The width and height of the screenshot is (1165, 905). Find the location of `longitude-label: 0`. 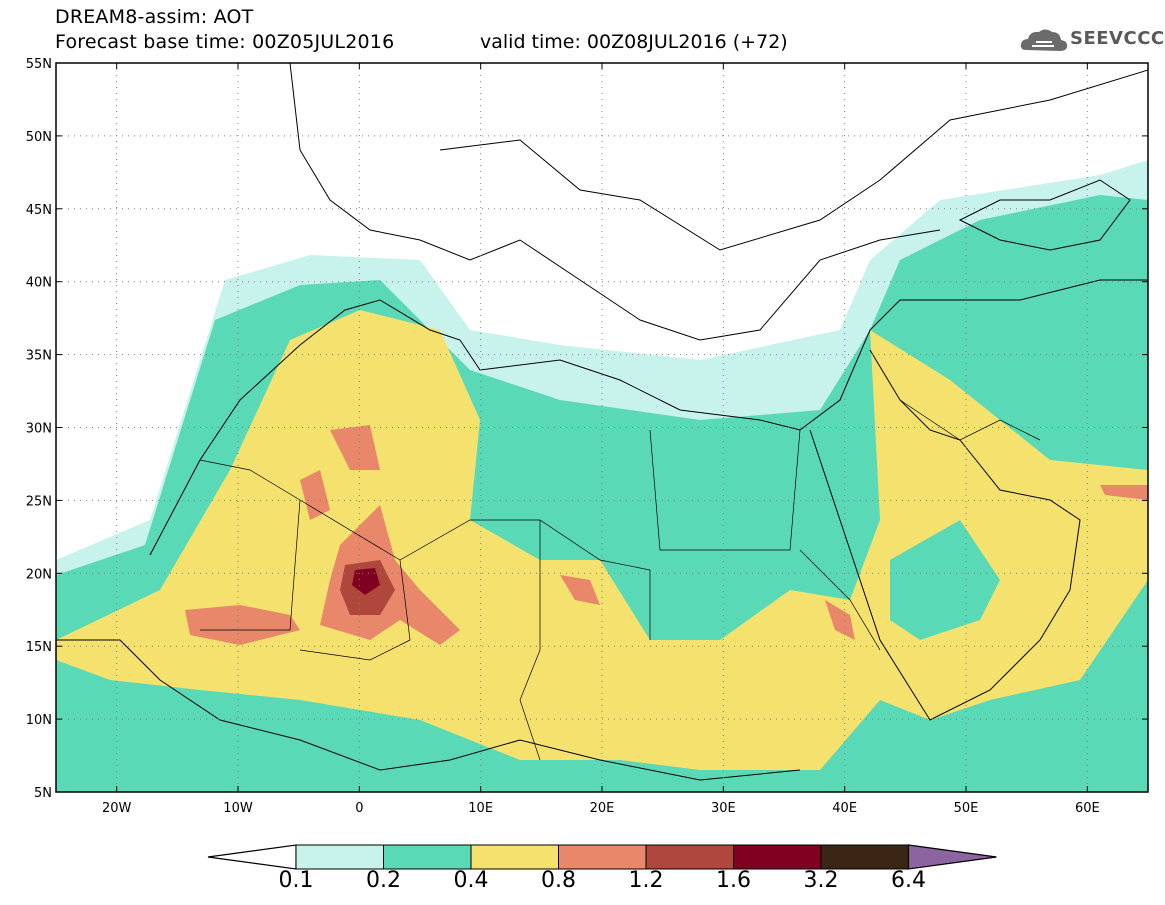

longitude-label: 0 is located at coordinates (359, 808).